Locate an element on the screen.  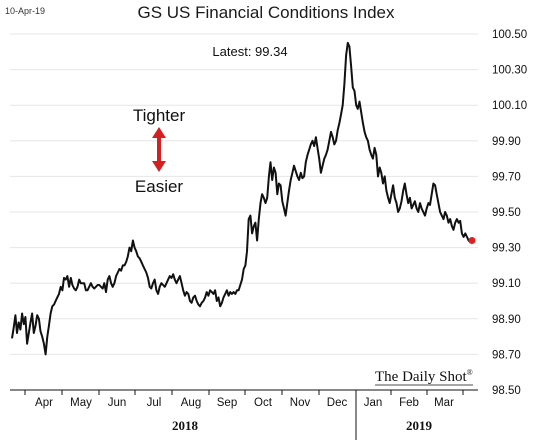
latest-label: Latest: 99.34 is located at coordinates (249, 51).